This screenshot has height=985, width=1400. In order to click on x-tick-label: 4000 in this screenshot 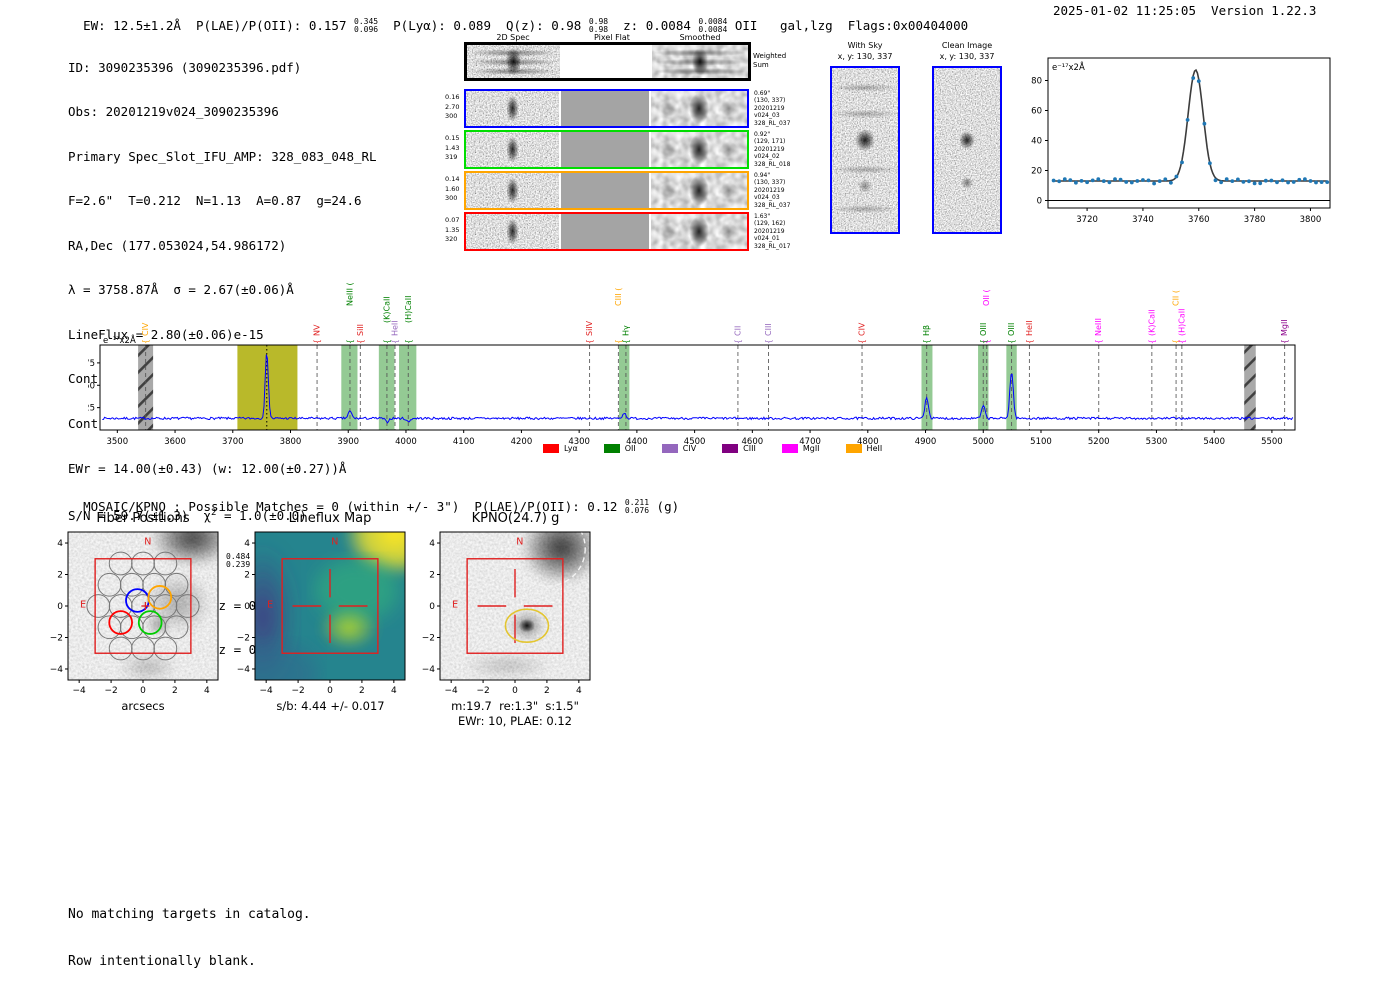, I will do `click(406, 442)`.